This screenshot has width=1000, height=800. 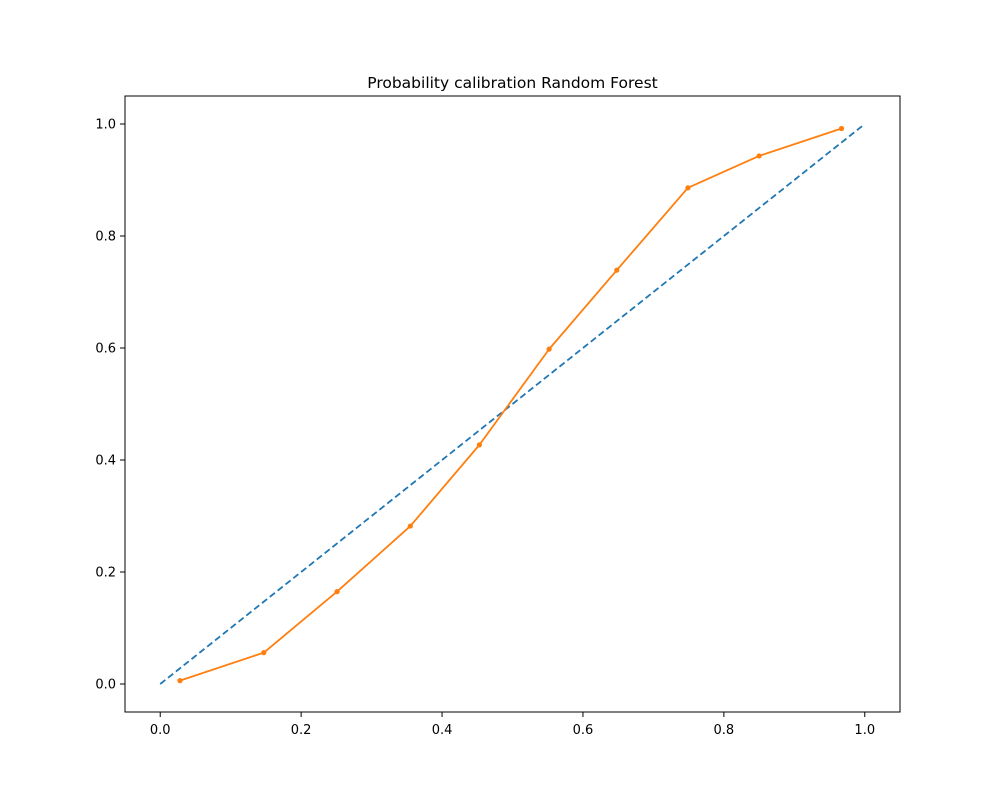 What do you see at coordinates (160, 730) in the screenshot?
I see `x-tick-label-0.0: 0.0` at bounding box center [160, 730].